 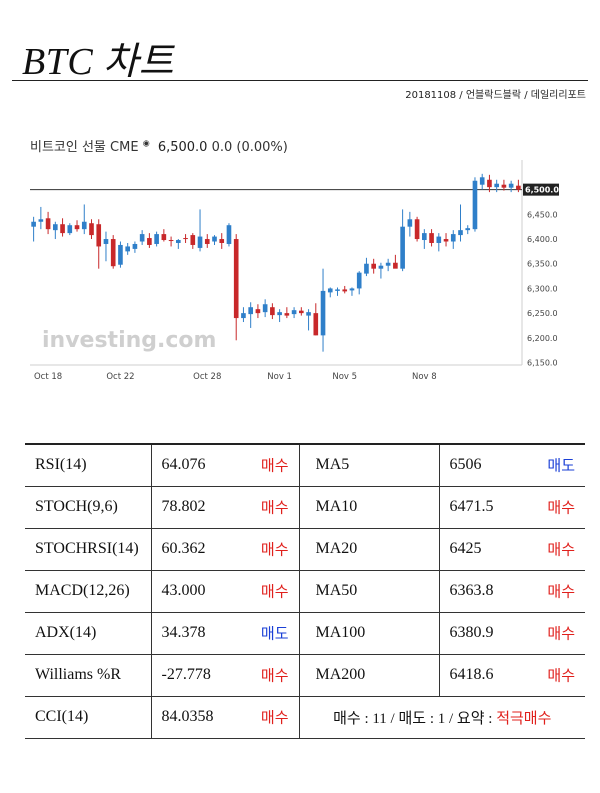 What do you see at coordinates (542, 190) in the screenshot?
I see `current-price-label: 6,500.0` at bounding box center [542, 190].